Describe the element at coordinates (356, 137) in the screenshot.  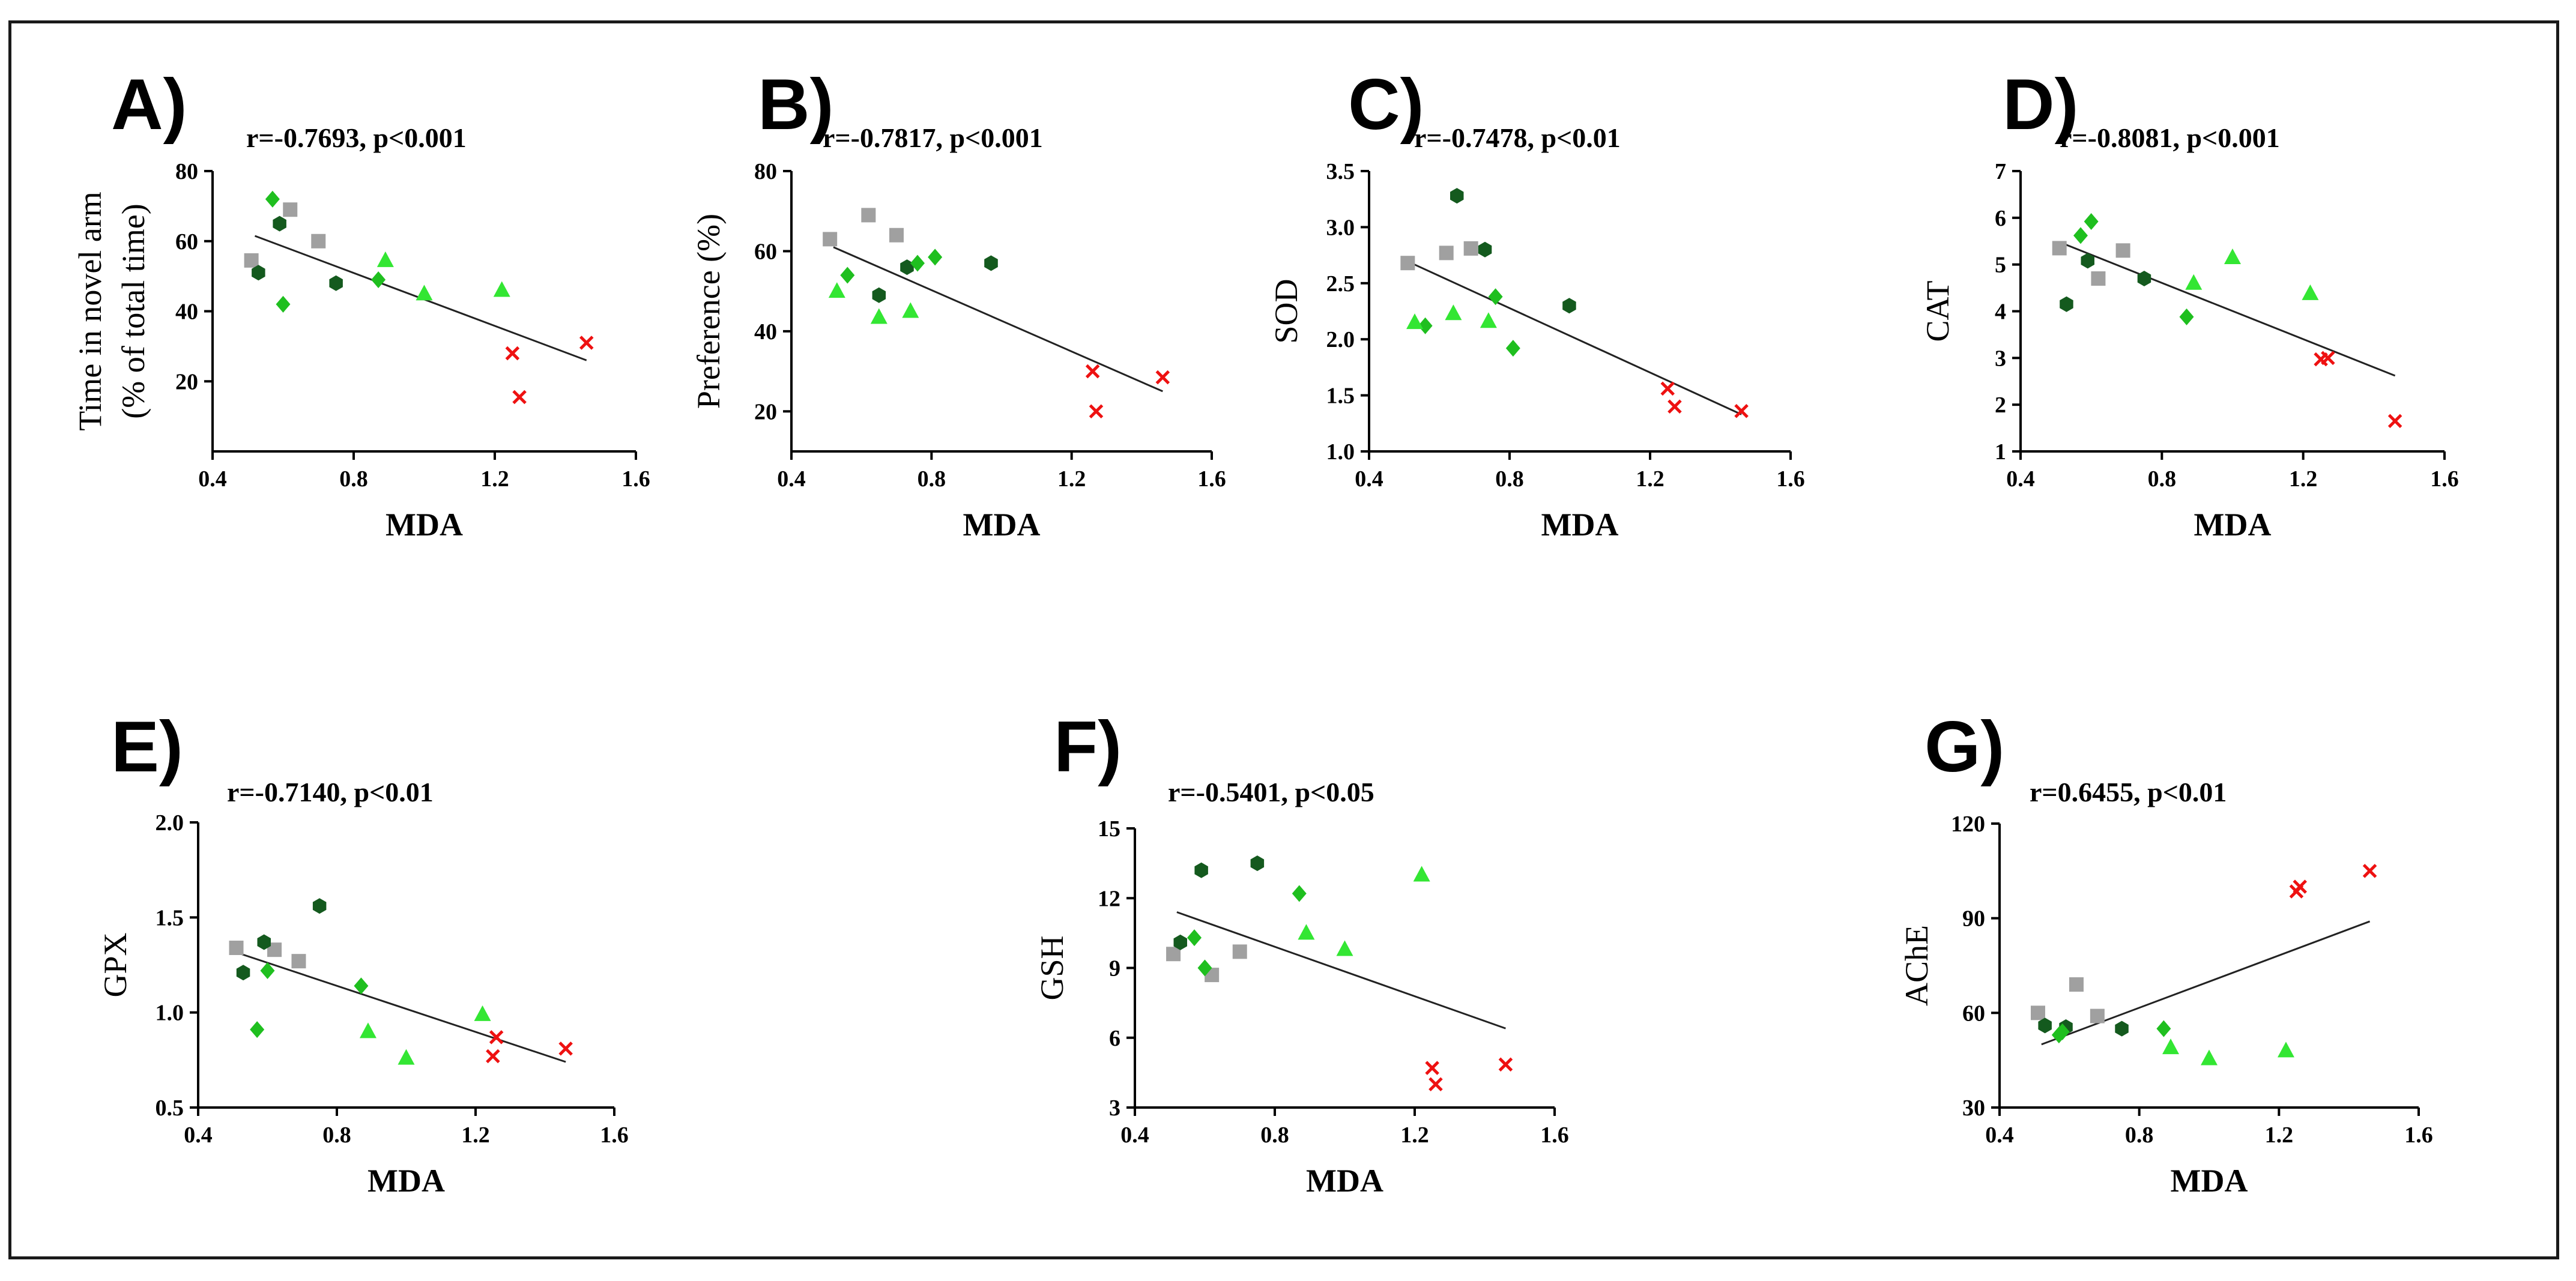
I see `correlation-stat: r=-0.7693, p<0.001` at that location.